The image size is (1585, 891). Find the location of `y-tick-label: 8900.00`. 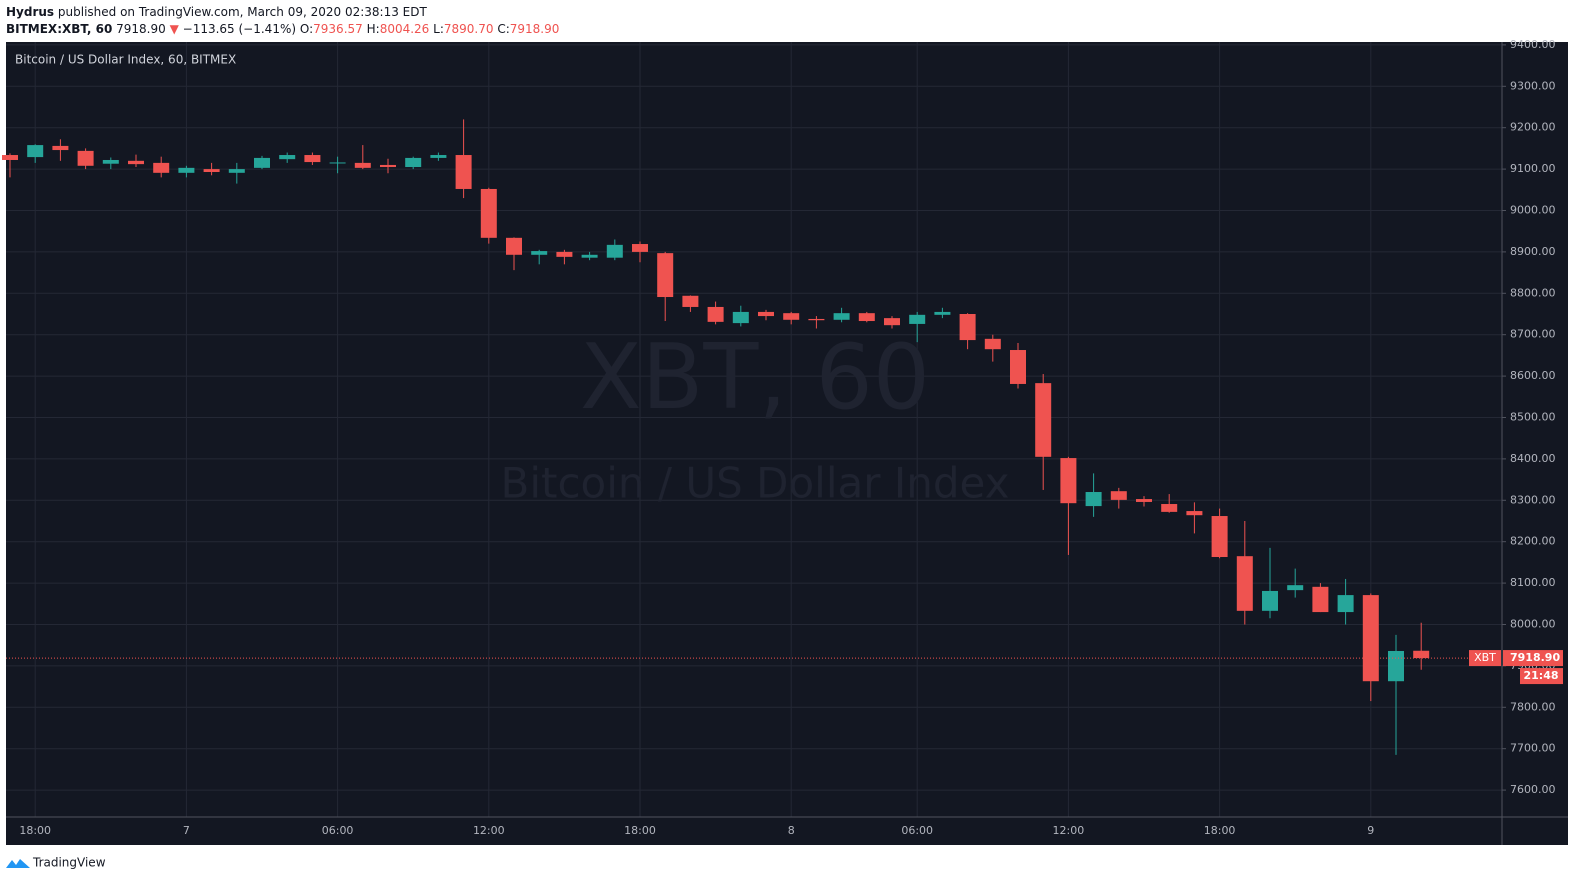

y-tick-label: 8900.00 is located at coordinates (1533, 251).